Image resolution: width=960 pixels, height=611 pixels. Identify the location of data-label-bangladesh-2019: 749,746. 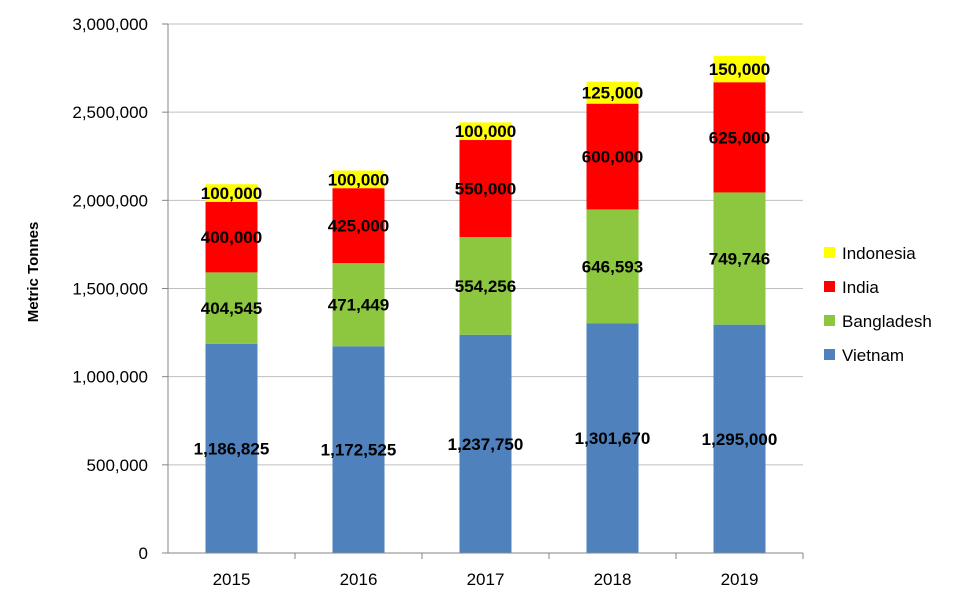
(739, 259).